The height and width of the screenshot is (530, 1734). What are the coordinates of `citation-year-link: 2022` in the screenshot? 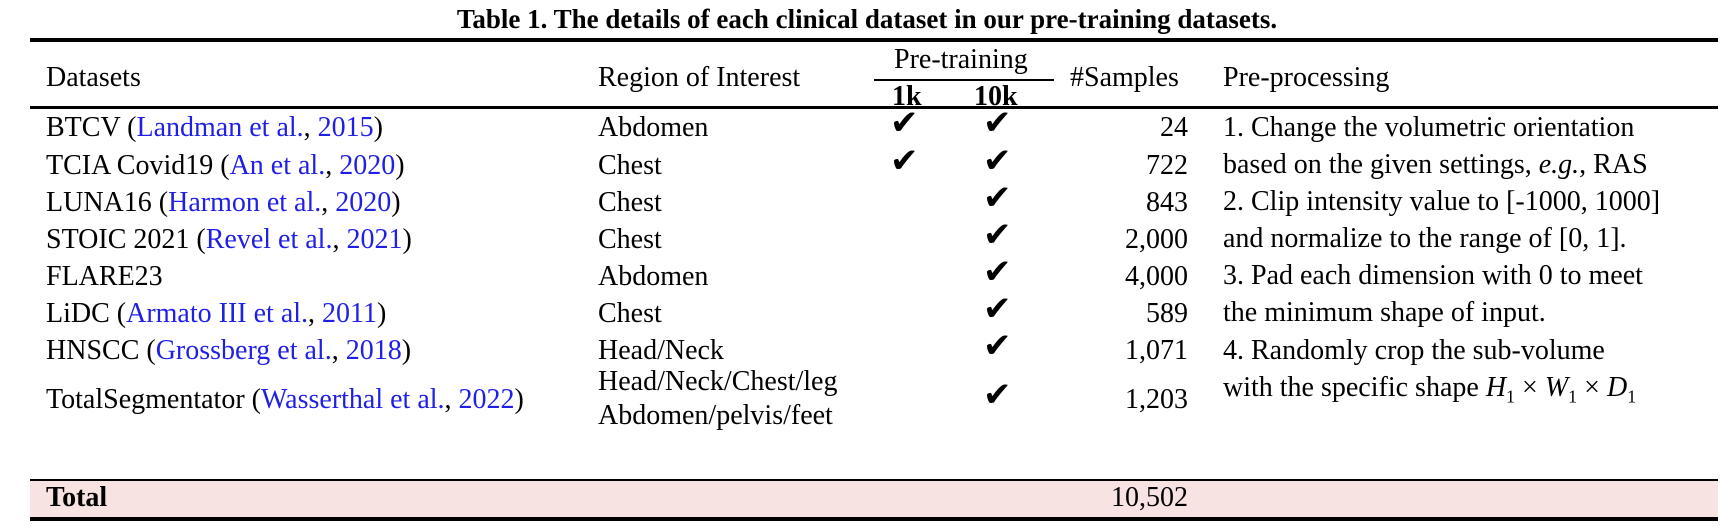 It's located at (486, 399).